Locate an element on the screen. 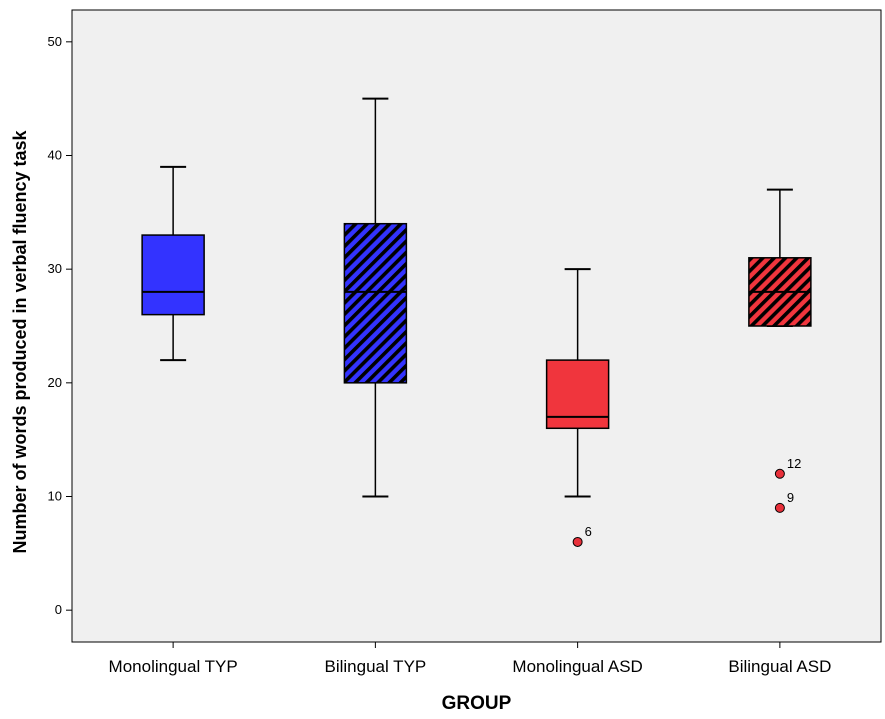 Image resolution: width=885 pixels, height=719 pixels. outlier-label: 9 is located at coordinates (790, 497).